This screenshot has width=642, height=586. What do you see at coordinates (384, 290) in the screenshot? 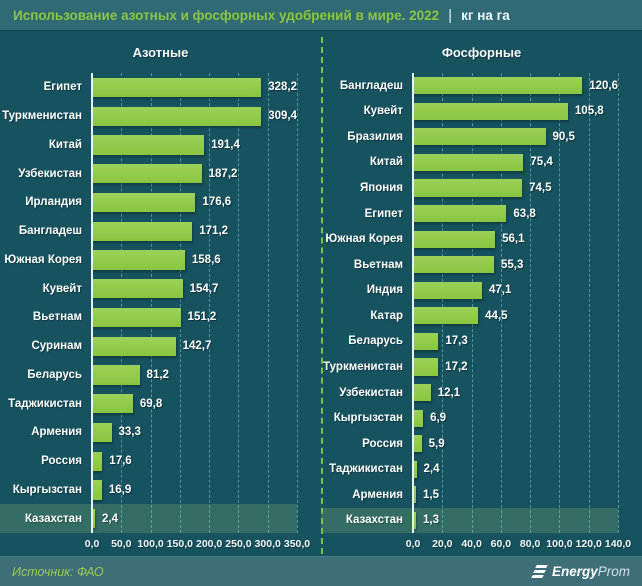
I see `category-label: Индия` at bounding box center [384, 290].